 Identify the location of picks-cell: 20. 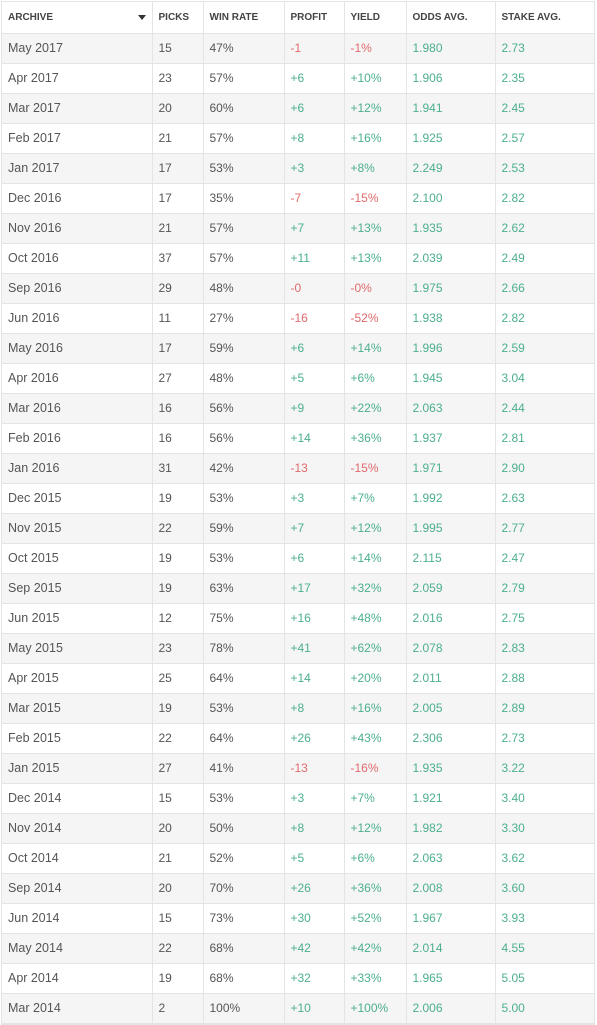
(178, 108).